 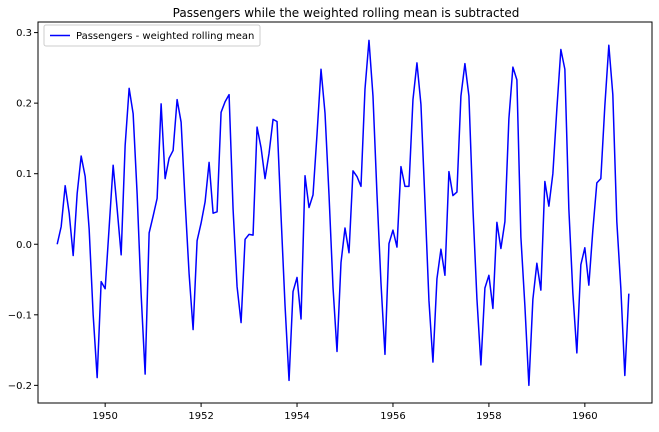 I want to click on x-tick-label: 1950, so click(x=104, y=416).